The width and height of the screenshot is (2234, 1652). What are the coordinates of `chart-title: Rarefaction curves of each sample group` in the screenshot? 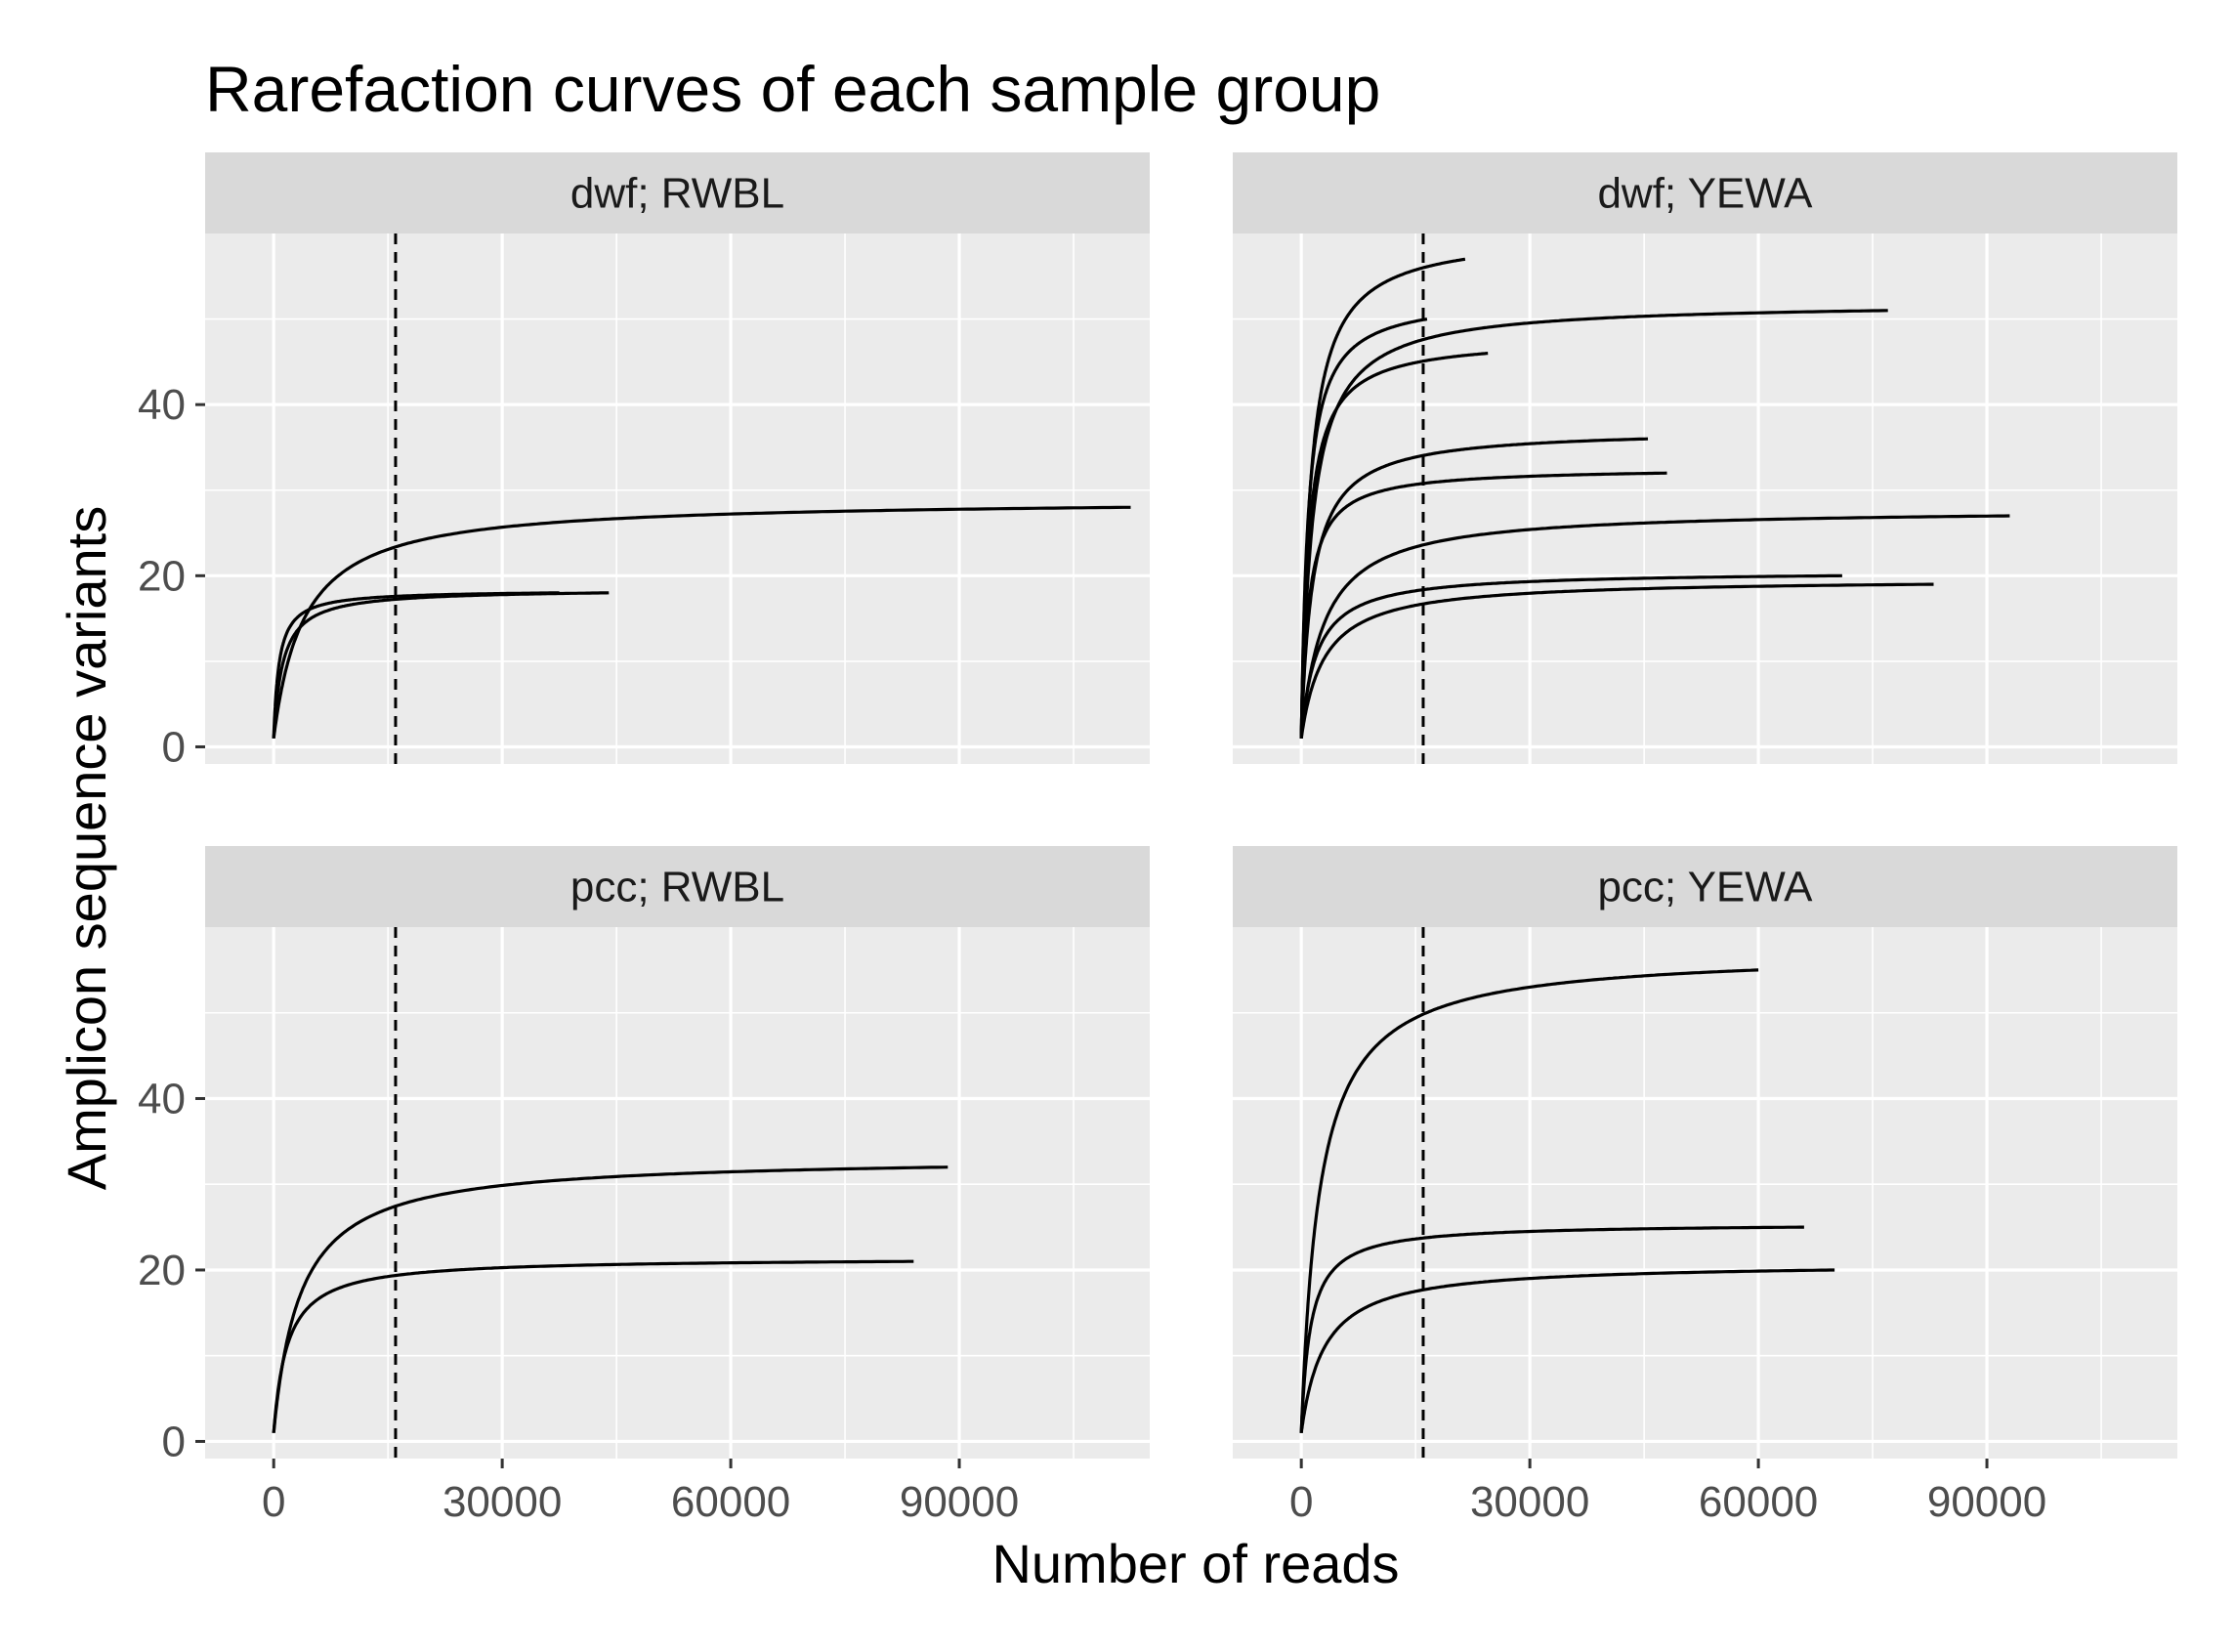 It's located at (793, 89).